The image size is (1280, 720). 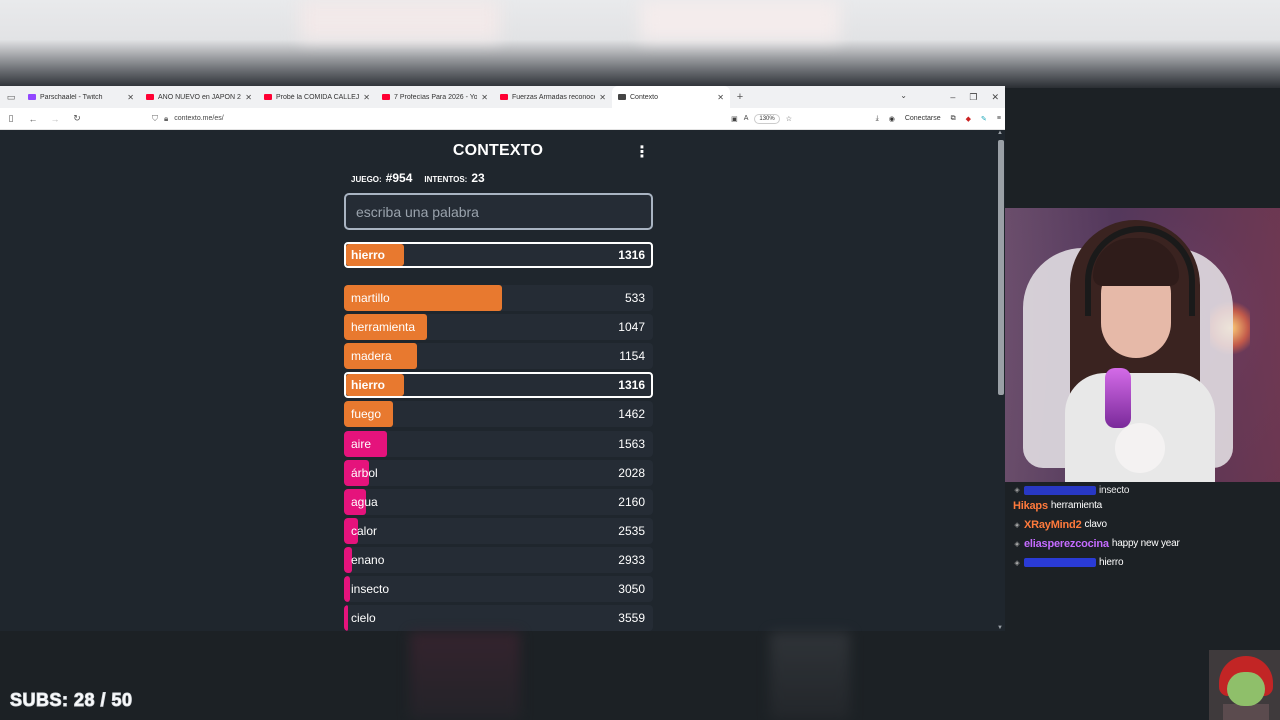 What do you see at coordinates (642, 152) in the screenshot?
I see `more-options-icon: ⋮` at bounding box center [642, 152].